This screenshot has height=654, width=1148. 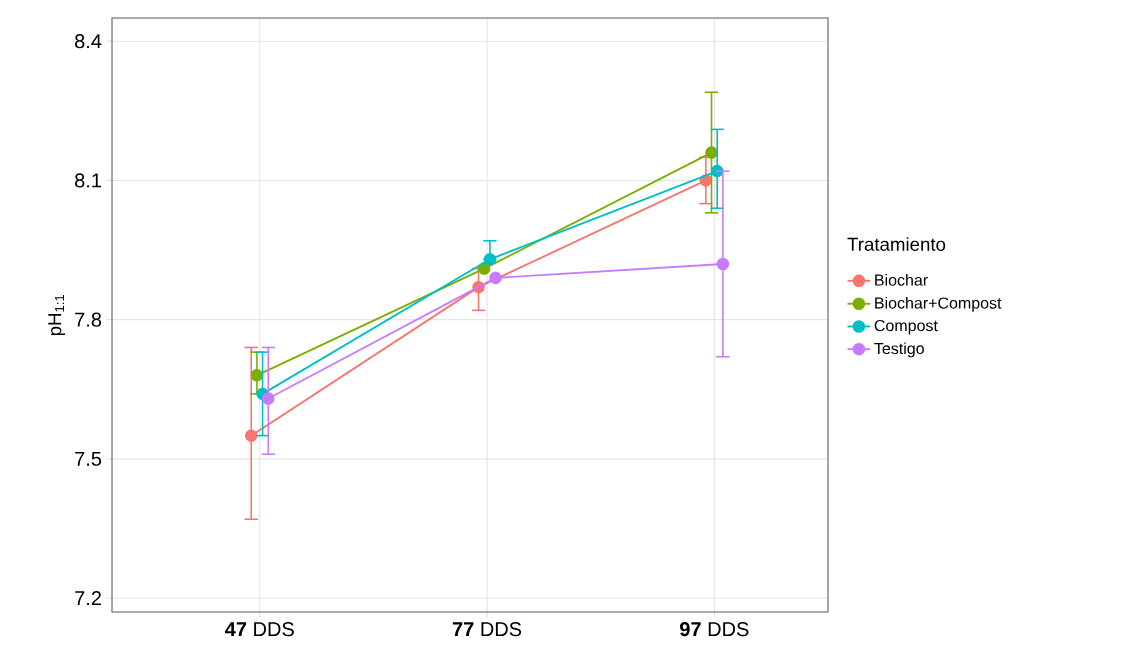 I want to click on x-tick-label: 47 DDS, so click(x=259, y=629).